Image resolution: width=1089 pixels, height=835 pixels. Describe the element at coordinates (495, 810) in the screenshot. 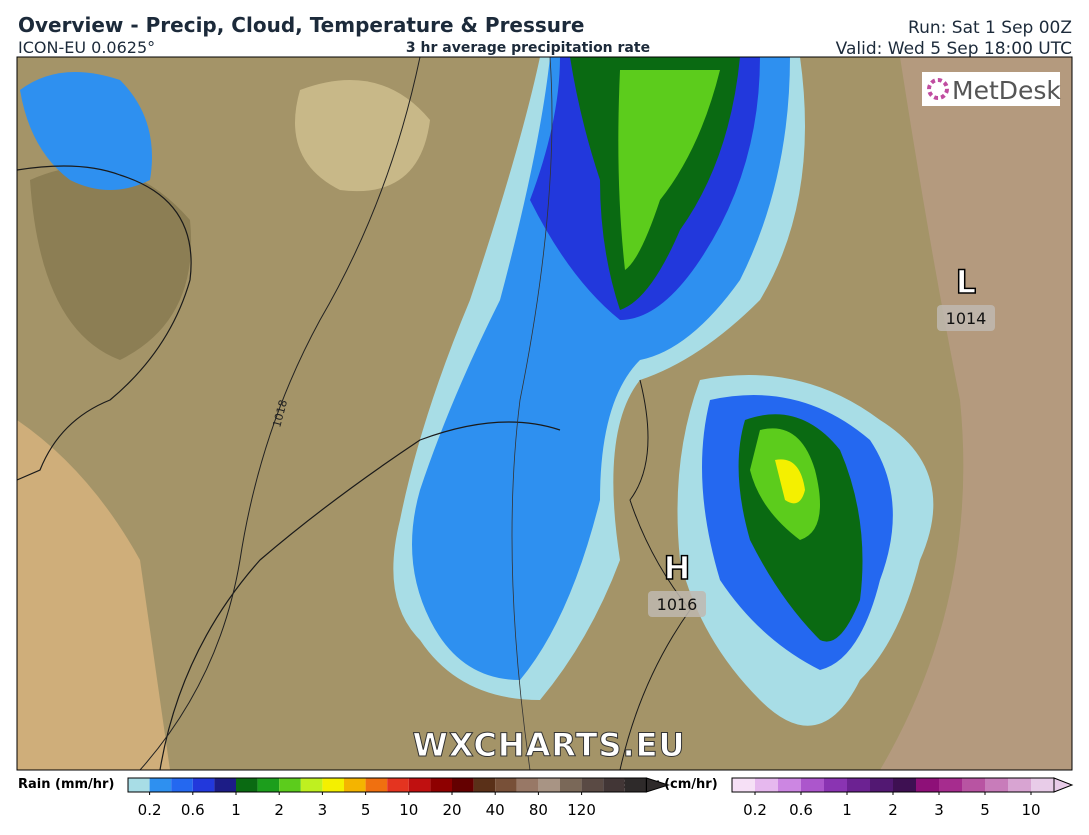

I see `rain-tick-label: 40` at that location.